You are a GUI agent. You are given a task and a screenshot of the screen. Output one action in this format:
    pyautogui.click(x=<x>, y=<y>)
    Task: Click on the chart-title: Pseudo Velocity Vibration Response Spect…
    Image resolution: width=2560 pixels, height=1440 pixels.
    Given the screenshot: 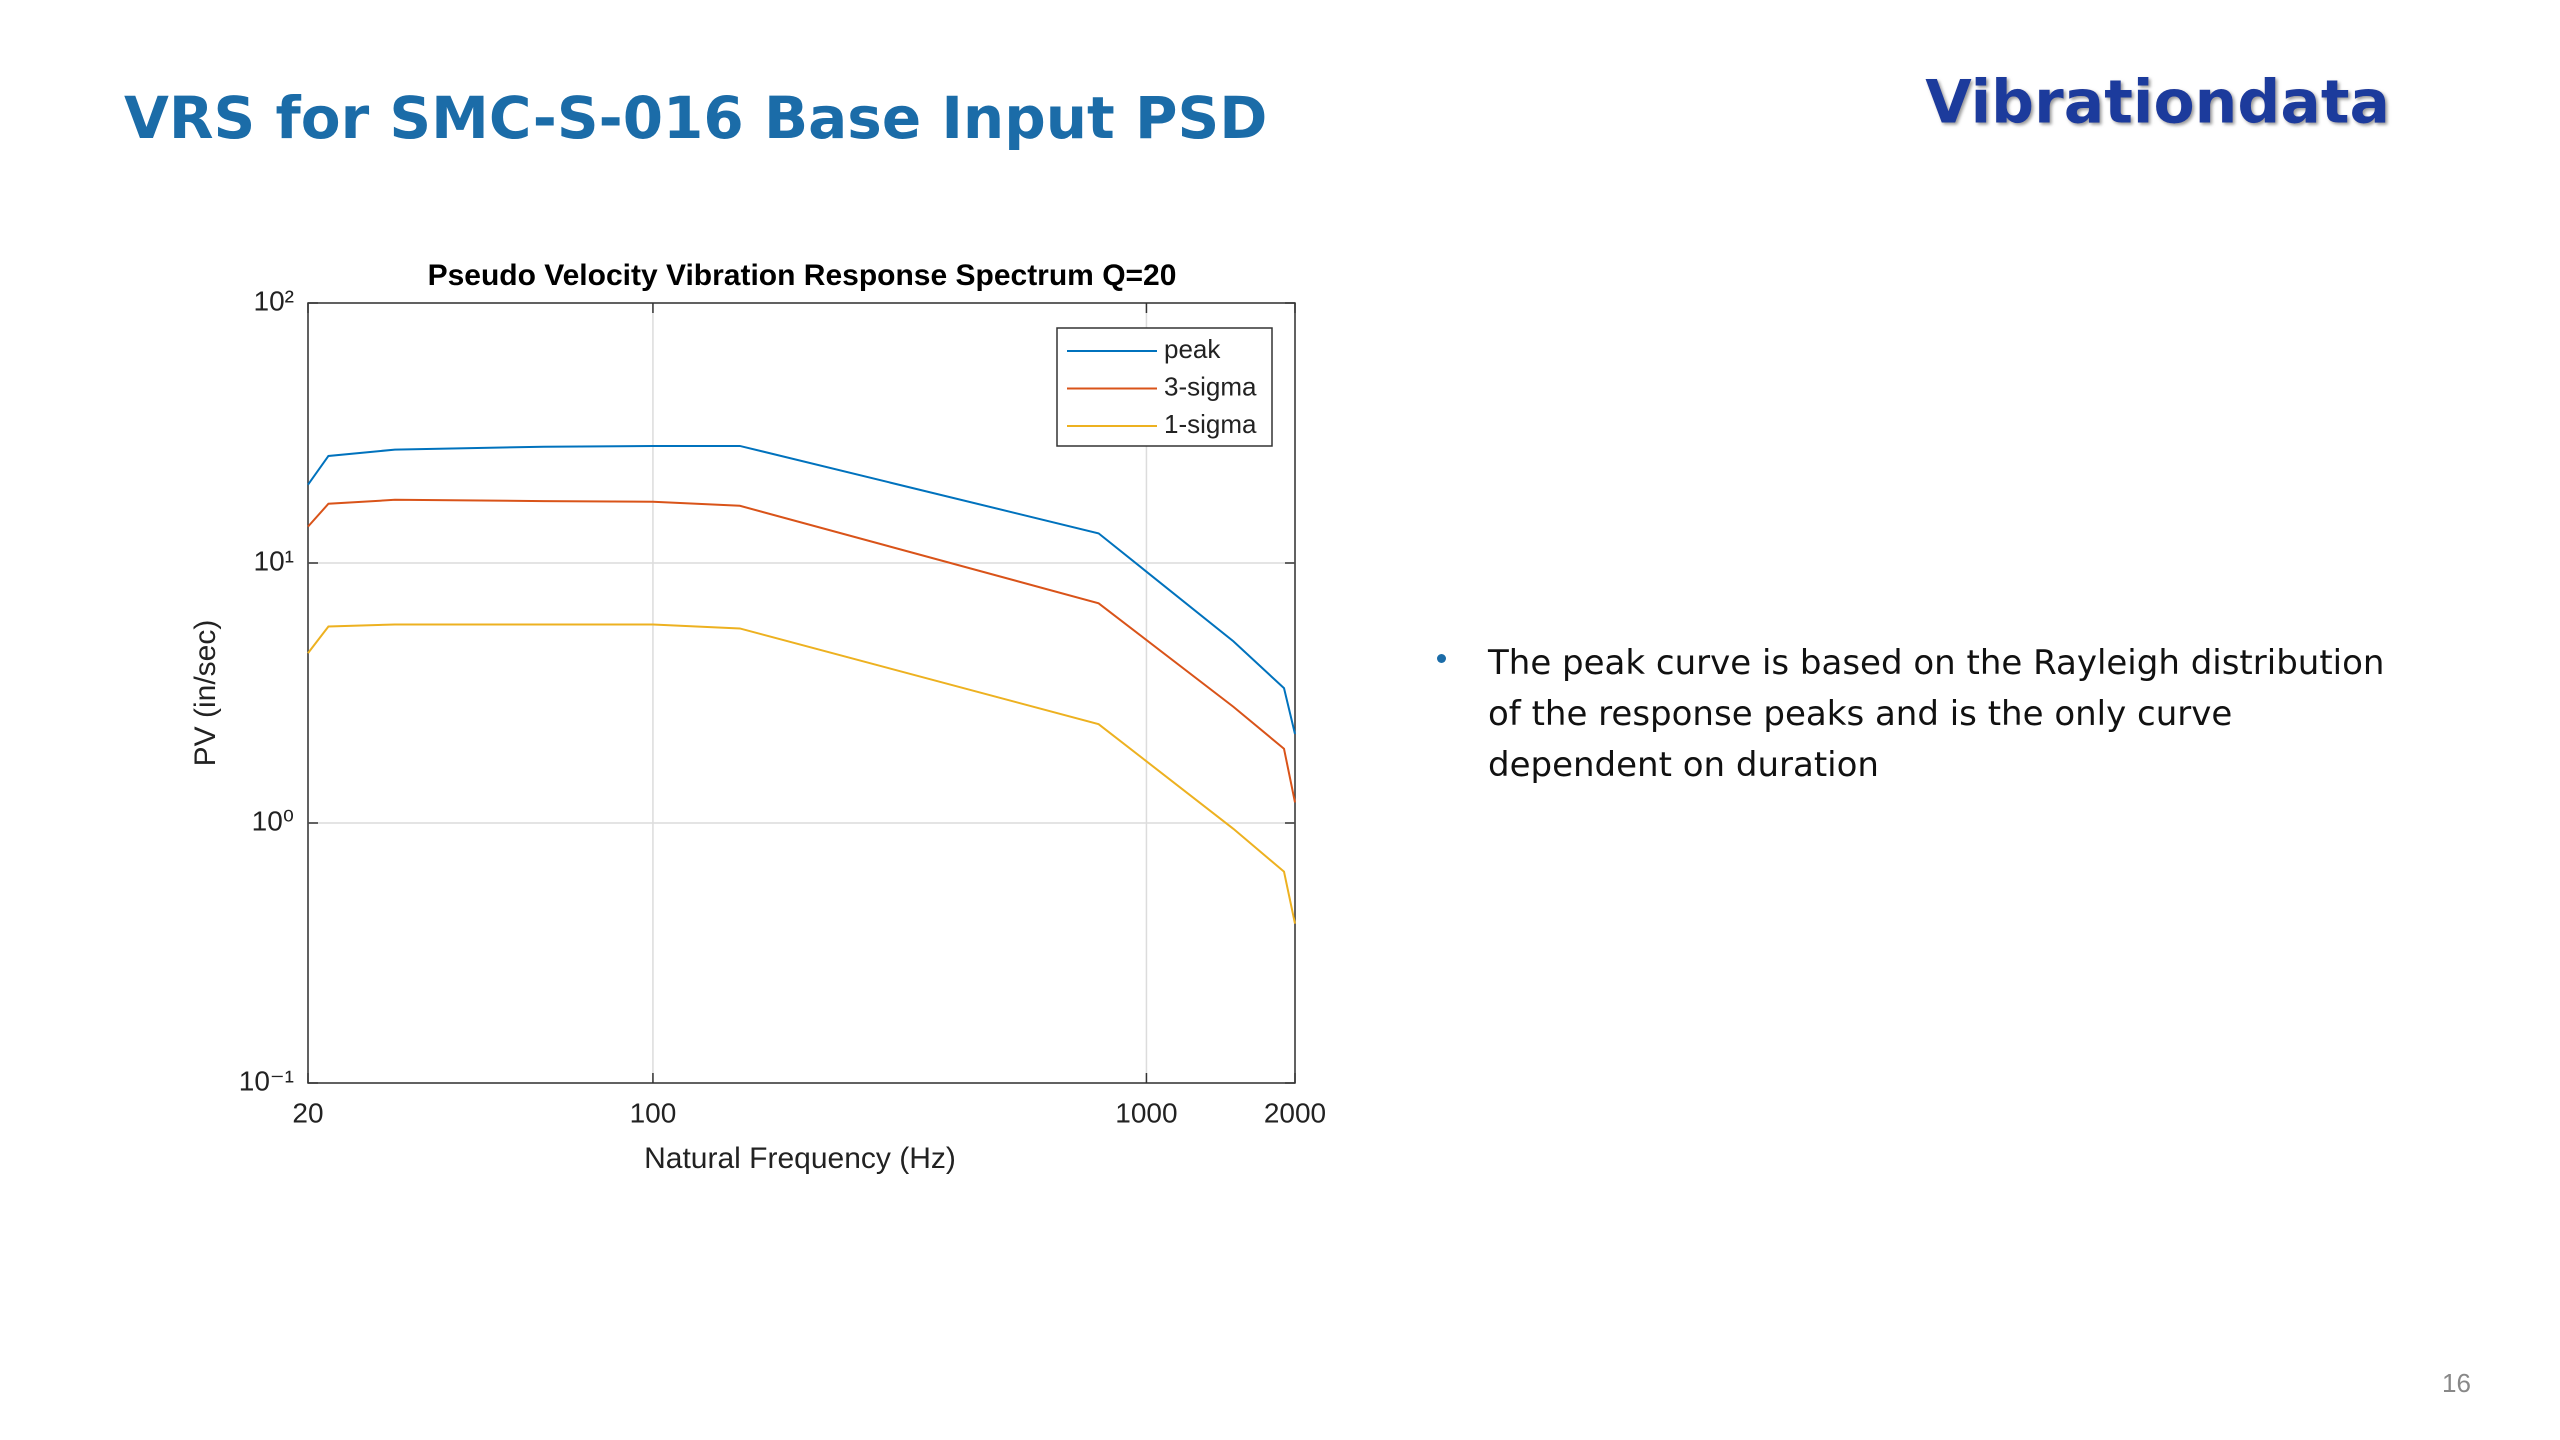 What is the action you would take?
    pyautogui.click(x=802, y=275)
    